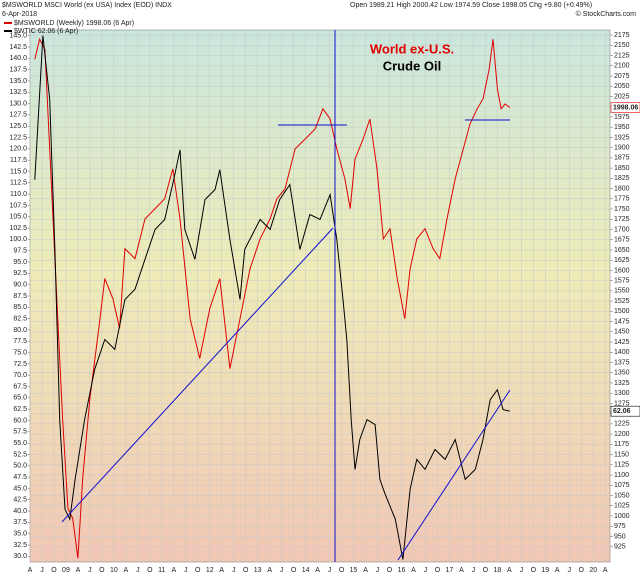 This screenshot has height=576, width=640. I want to click on x-tick-label: 17, so click(450, 570).